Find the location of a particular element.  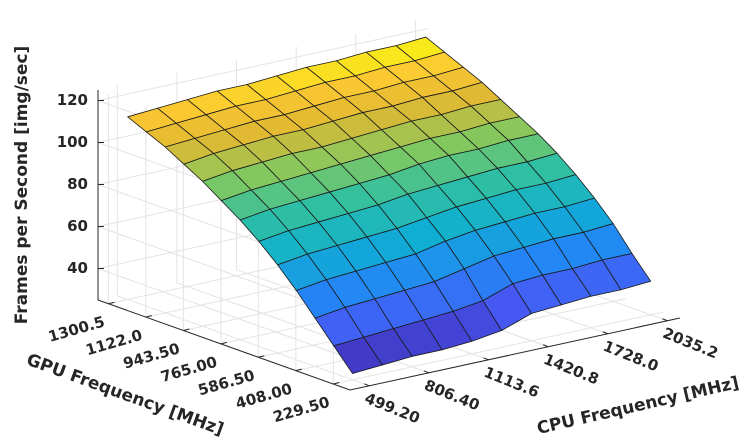

z-tick-label: 100 is located at coordinates (72, 142).